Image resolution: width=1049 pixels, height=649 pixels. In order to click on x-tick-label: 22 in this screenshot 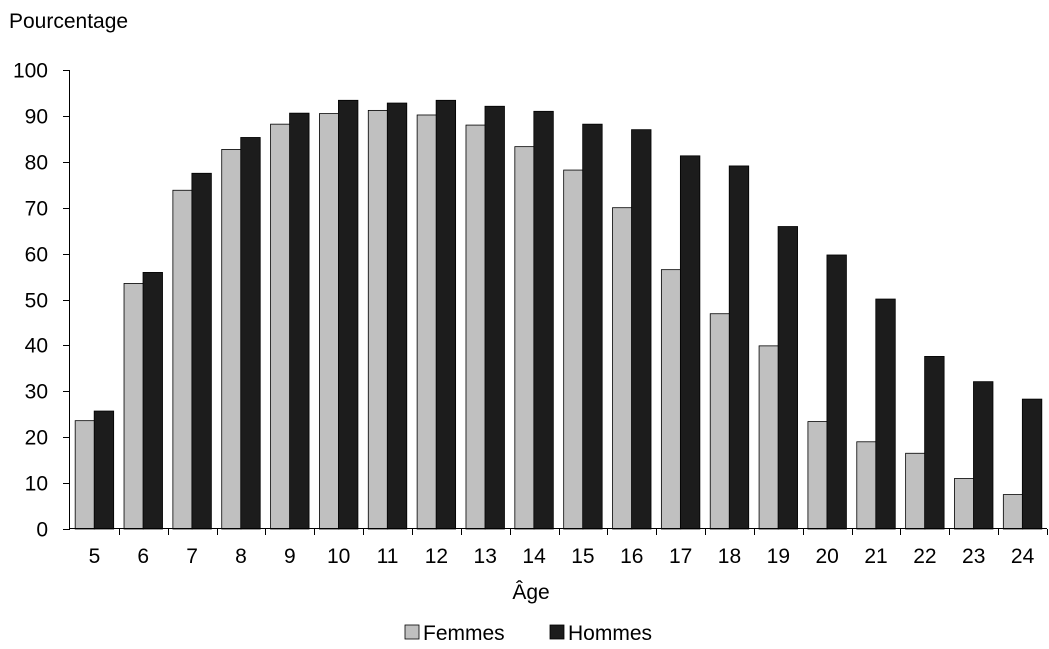, I will do `click(924, 556)`.